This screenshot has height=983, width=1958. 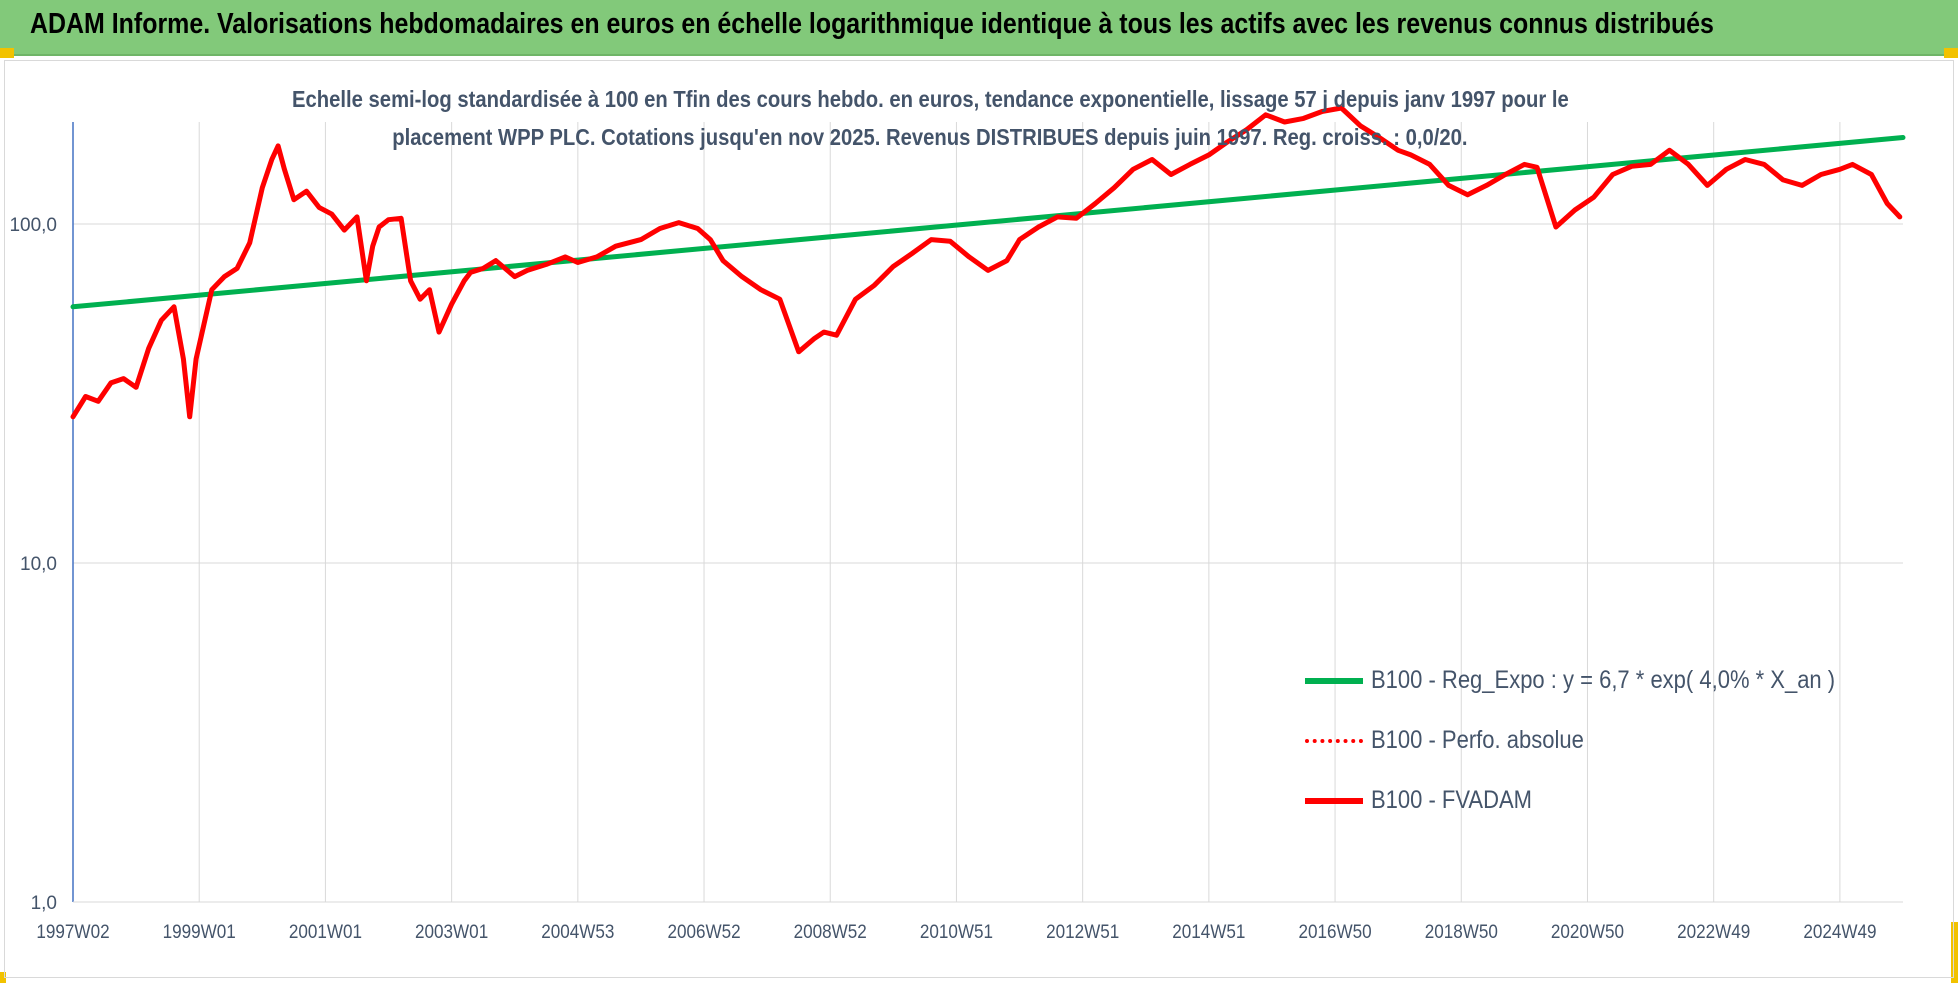 I want to click on legend-swatch-regression, so click(x=1334, y=681).